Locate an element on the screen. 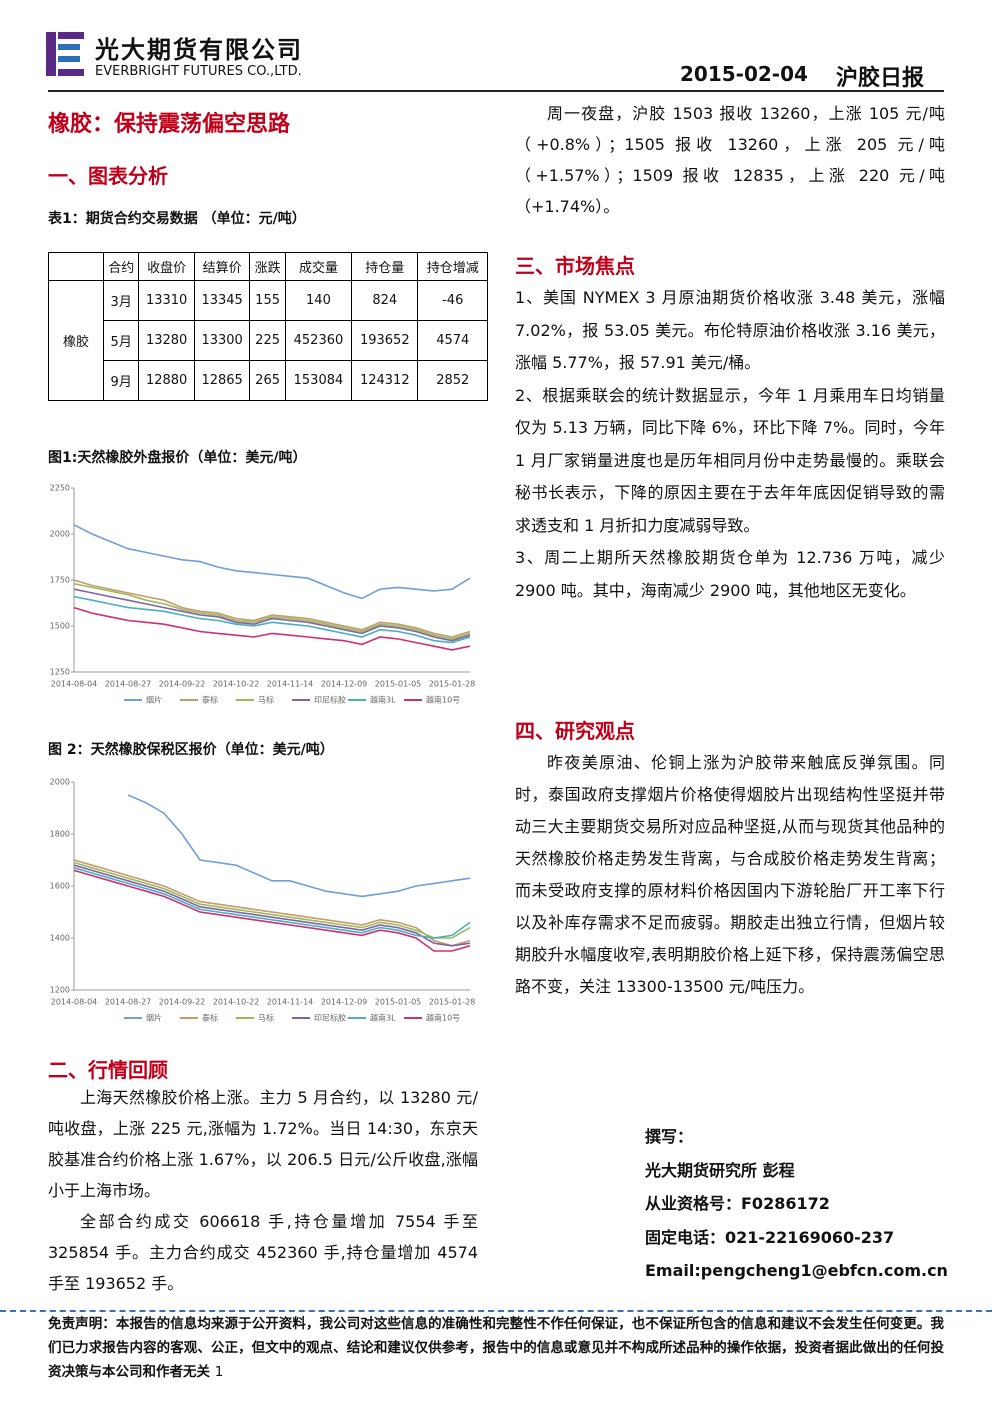  y-tick-label: 1400 is located at coordinates (60, 938).